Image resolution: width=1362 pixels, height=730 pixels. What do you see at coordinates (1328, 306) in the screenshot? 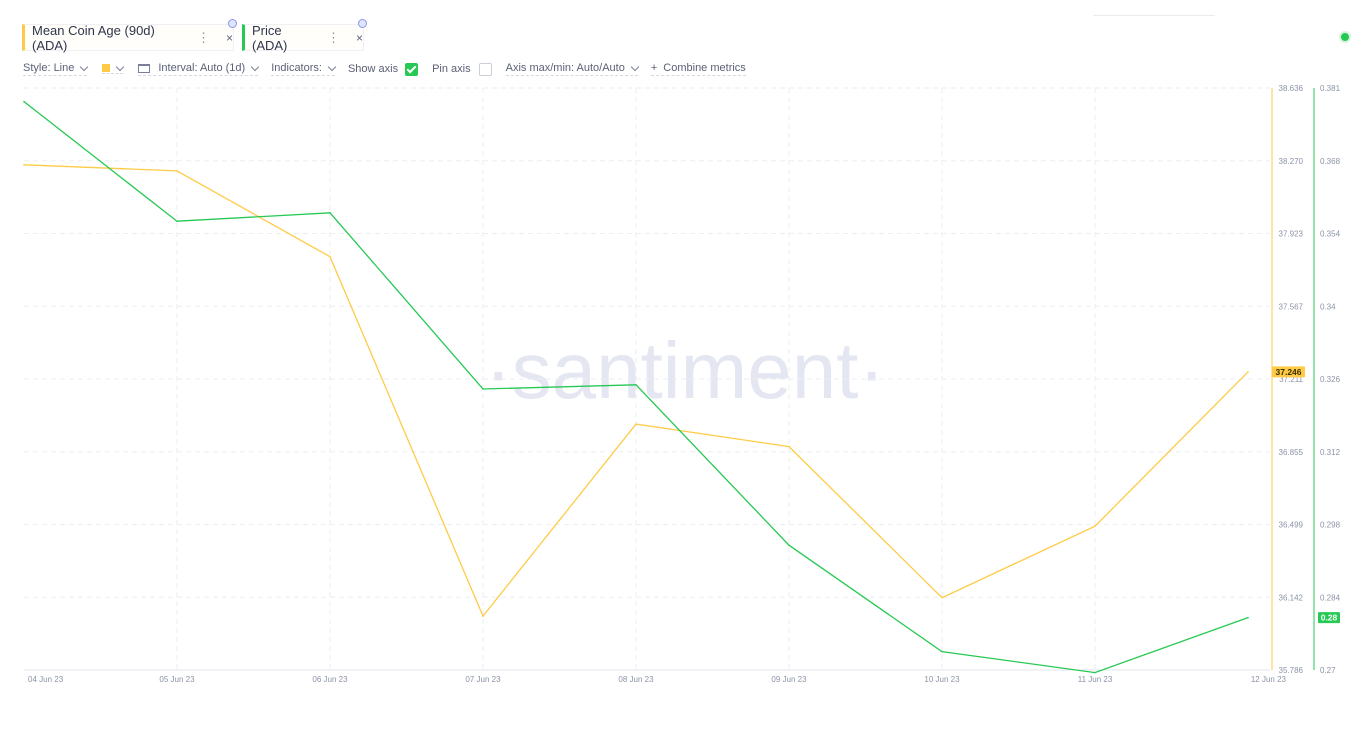
I see `y-tick-label-right: 0.34` at bounding box center [1328, 306].